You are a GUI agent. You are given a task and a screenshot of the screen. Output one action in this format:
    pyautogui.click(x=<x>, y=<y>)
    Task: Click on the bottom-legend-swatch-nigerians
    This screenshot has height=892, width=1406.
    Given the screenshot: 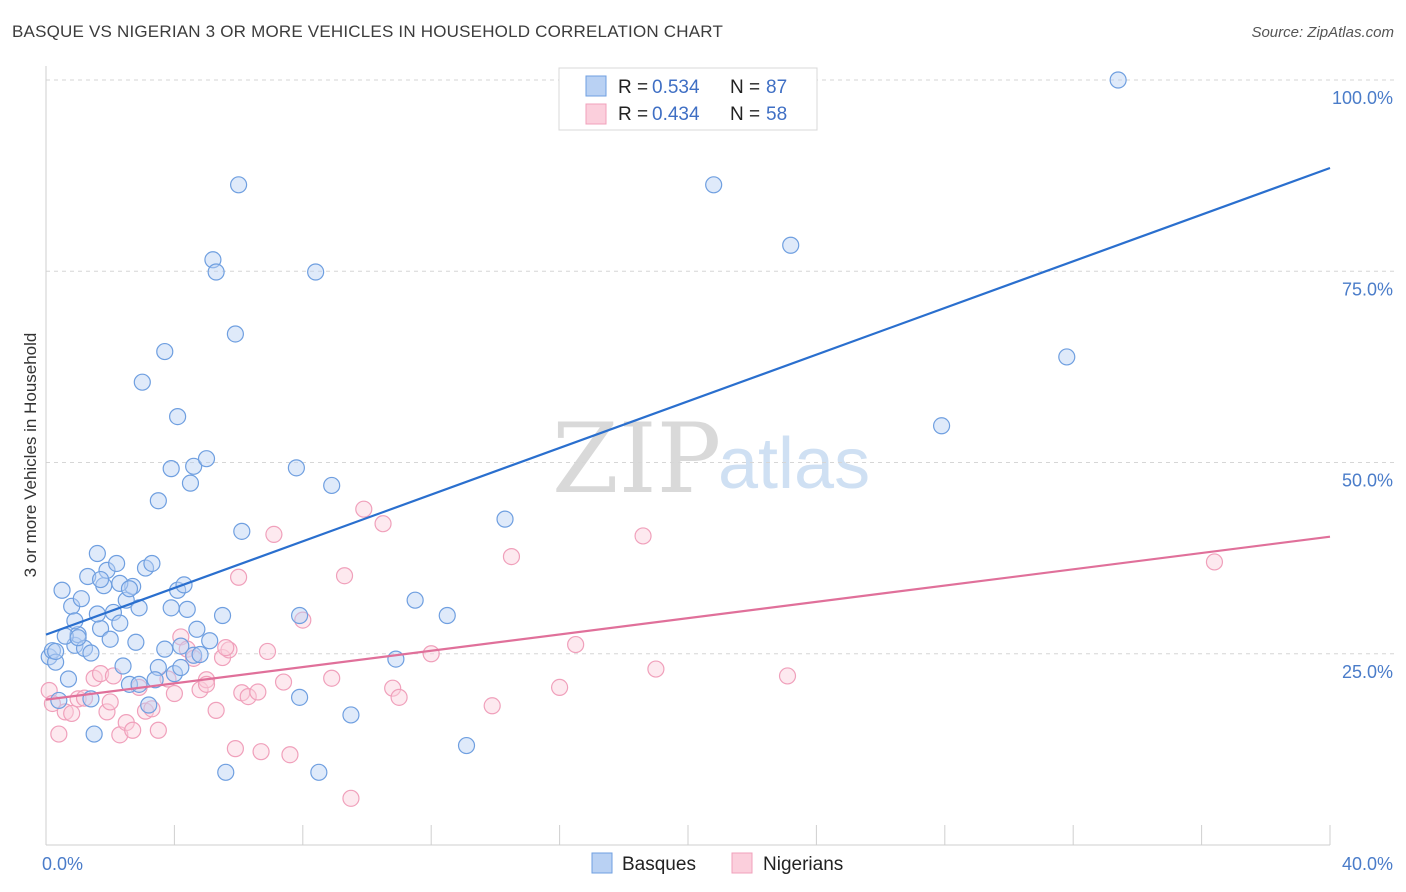 What is the action you would take?
    pyautogui.click(x=742, y=863)
    